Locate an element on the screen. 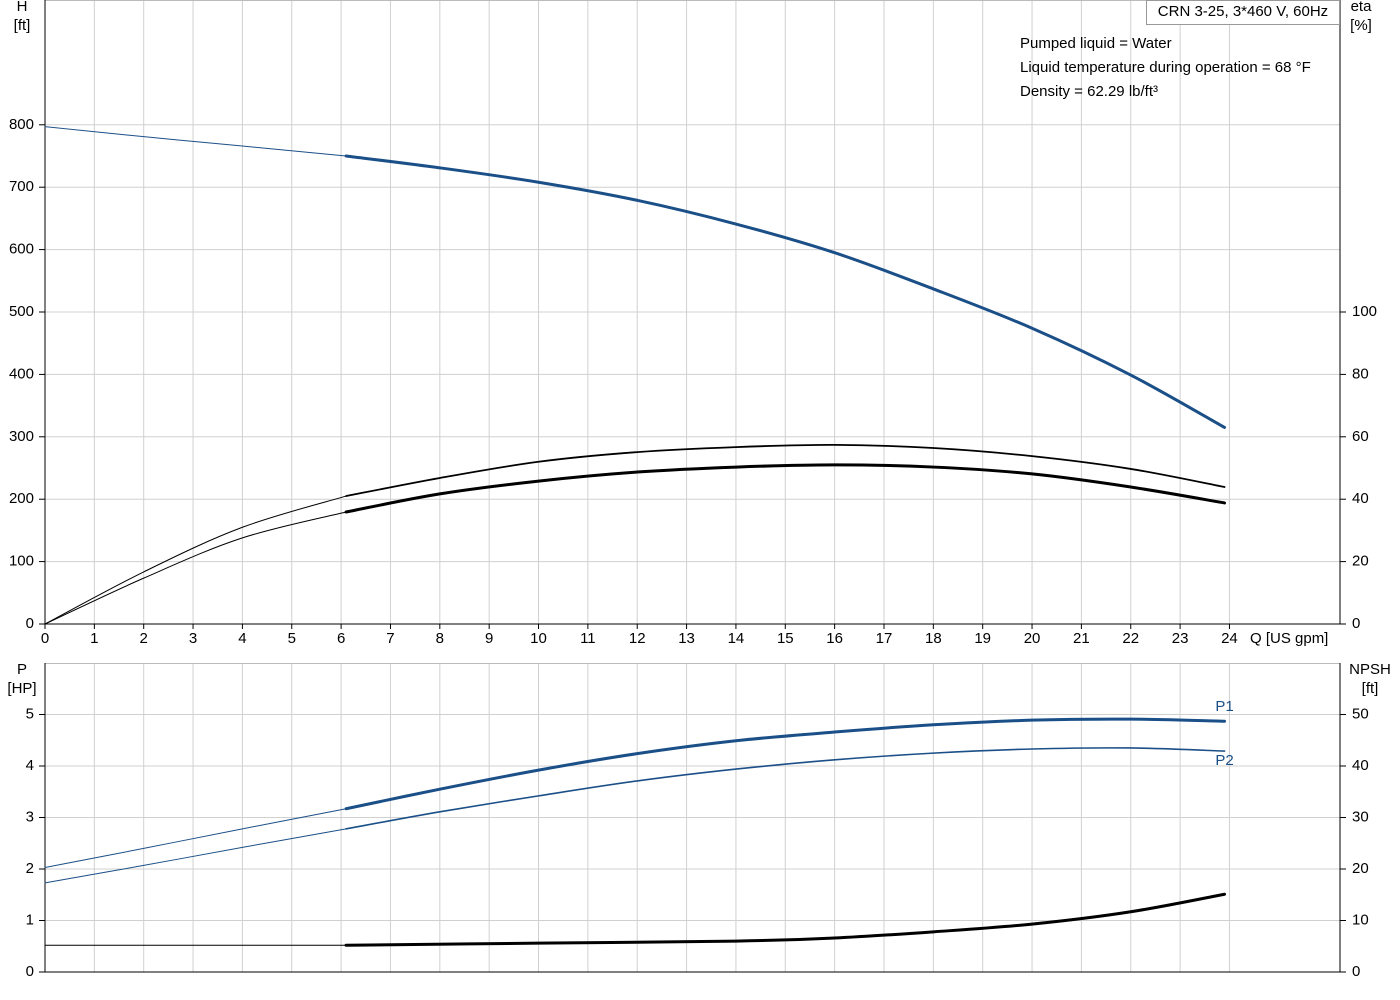 This screenshot has width=1400, height=1000. x-tick-label: 22 is located at coordinates (1130, 638).